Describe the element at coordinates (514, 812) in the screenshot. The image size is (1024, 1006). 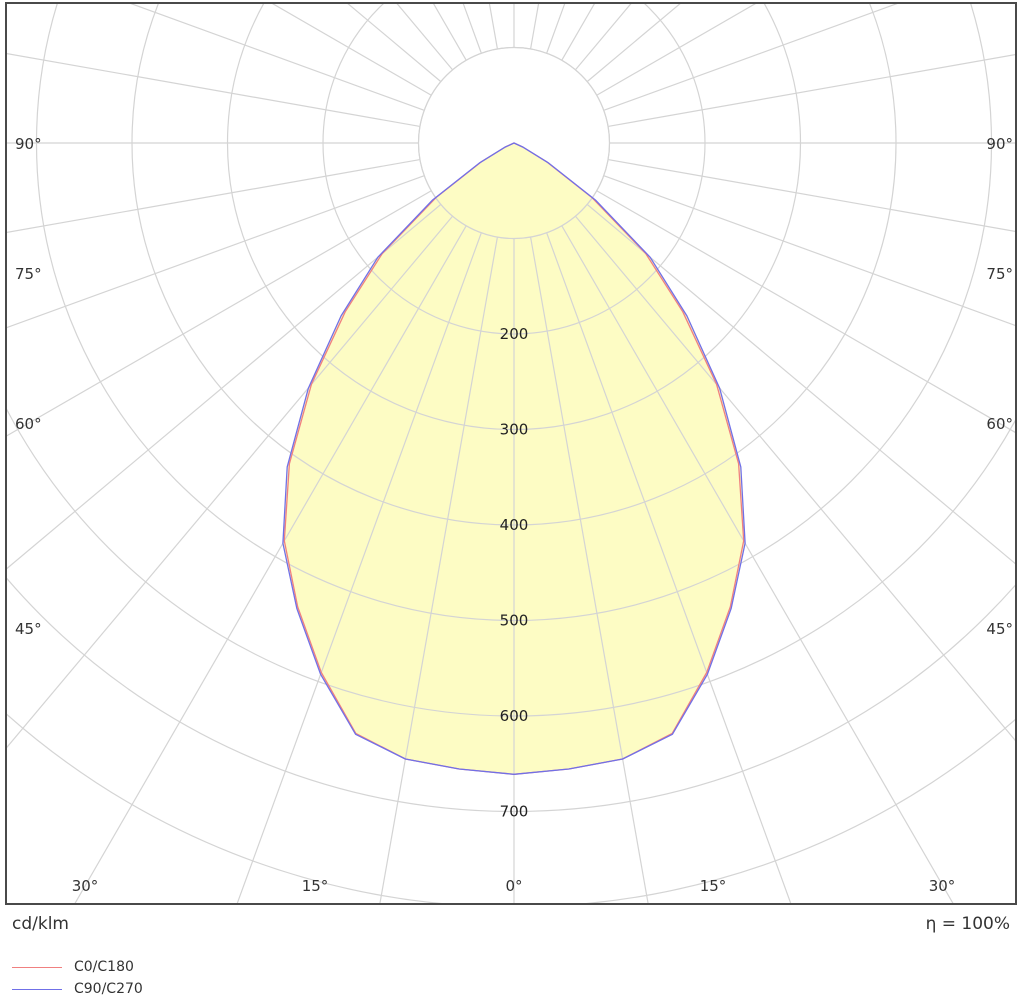
I see `radial-label-700: 700` at that location.